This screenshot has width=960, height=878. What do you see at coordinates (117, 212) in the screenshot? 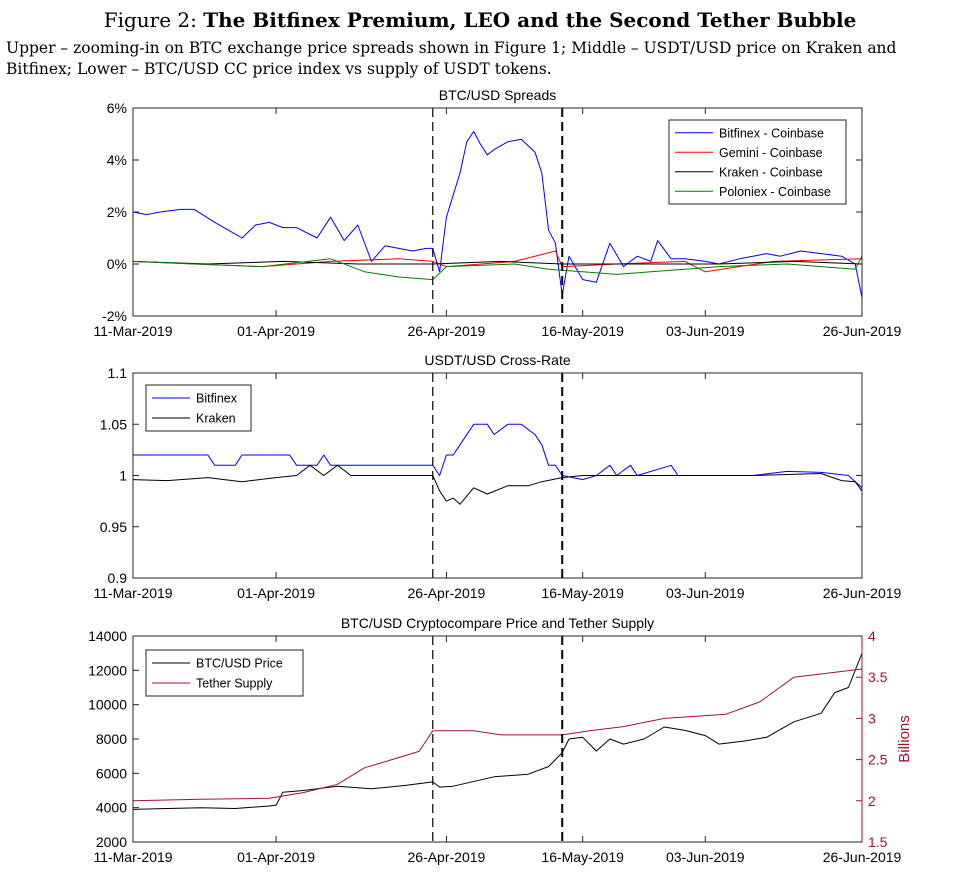
I see `y-tick-label: 2%` at bounding box center [117, 212].